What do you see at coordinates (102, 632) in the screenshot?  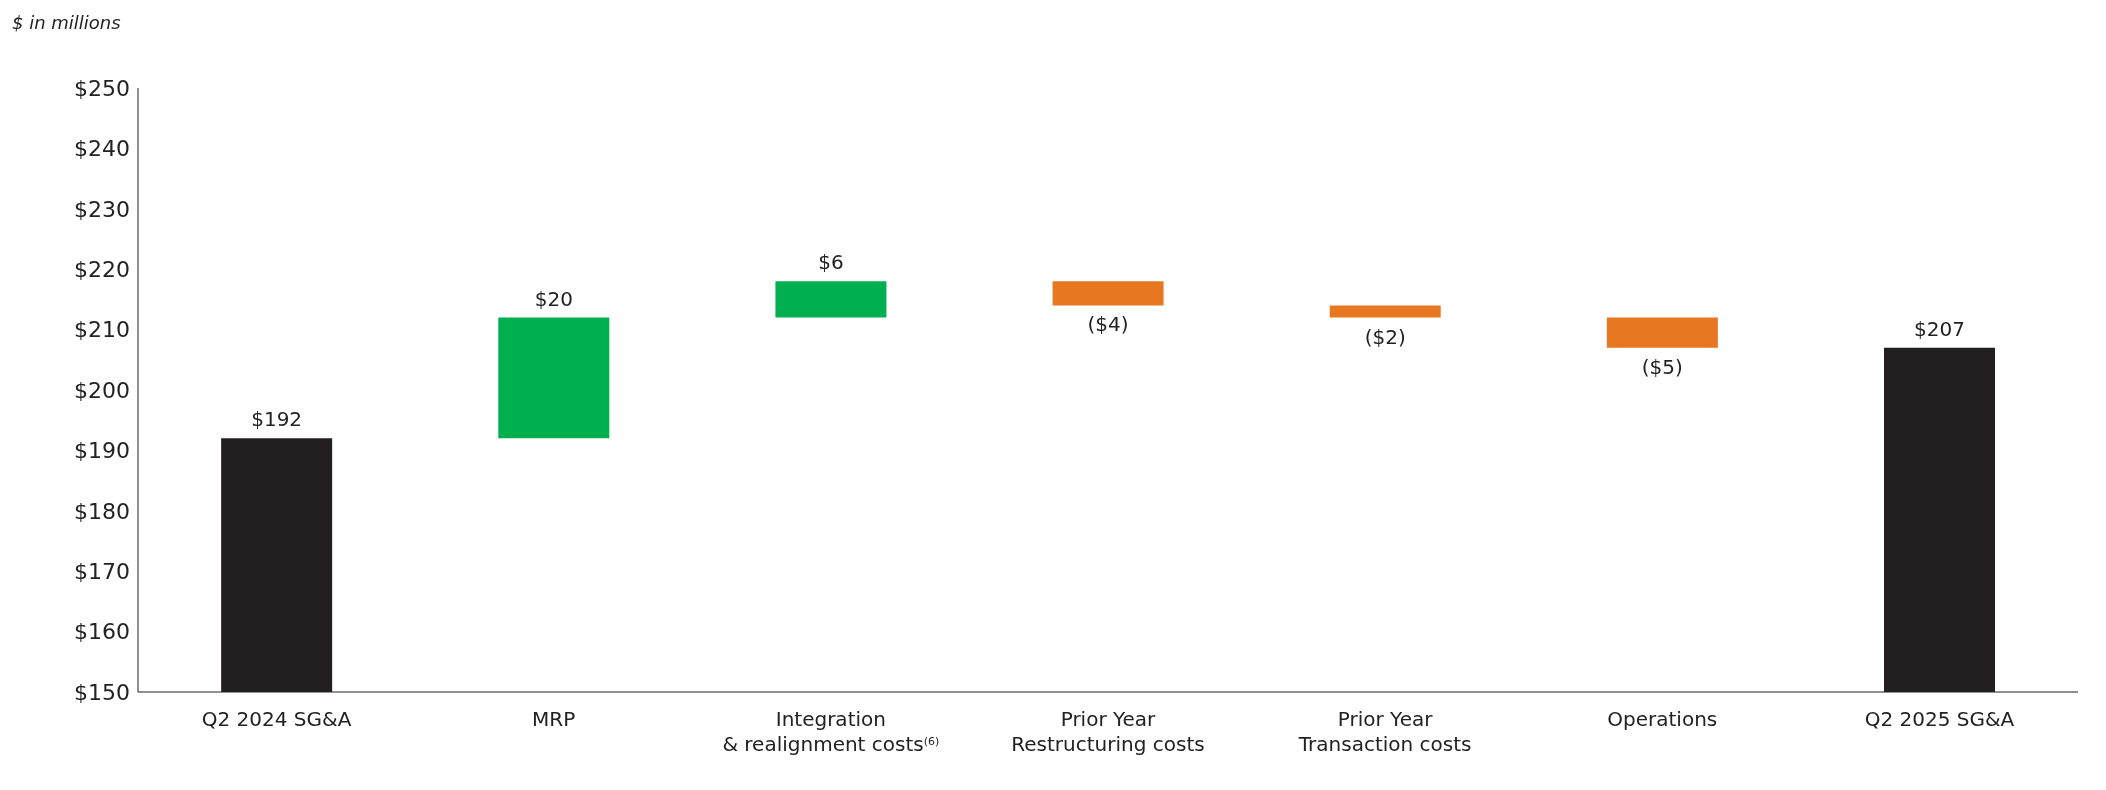 I see `y-tick-label: $160` at bounding box center [102, 632].